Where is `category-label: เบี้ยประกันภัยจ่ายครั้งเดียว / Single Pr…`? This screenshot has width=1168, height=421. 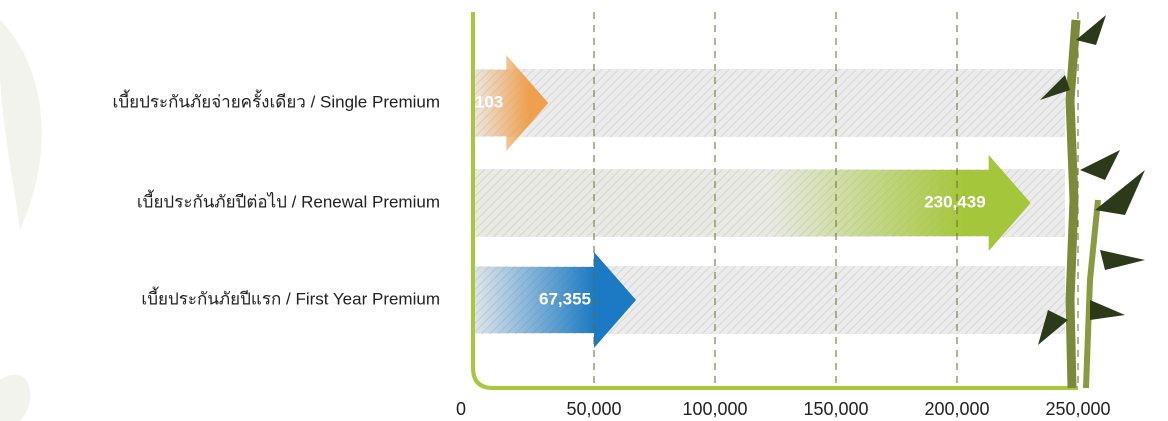
category-label: เบี้ยประกันภัยจ่ายครั้งเดียว / Single Pr… is located at coordinates (276, 100).